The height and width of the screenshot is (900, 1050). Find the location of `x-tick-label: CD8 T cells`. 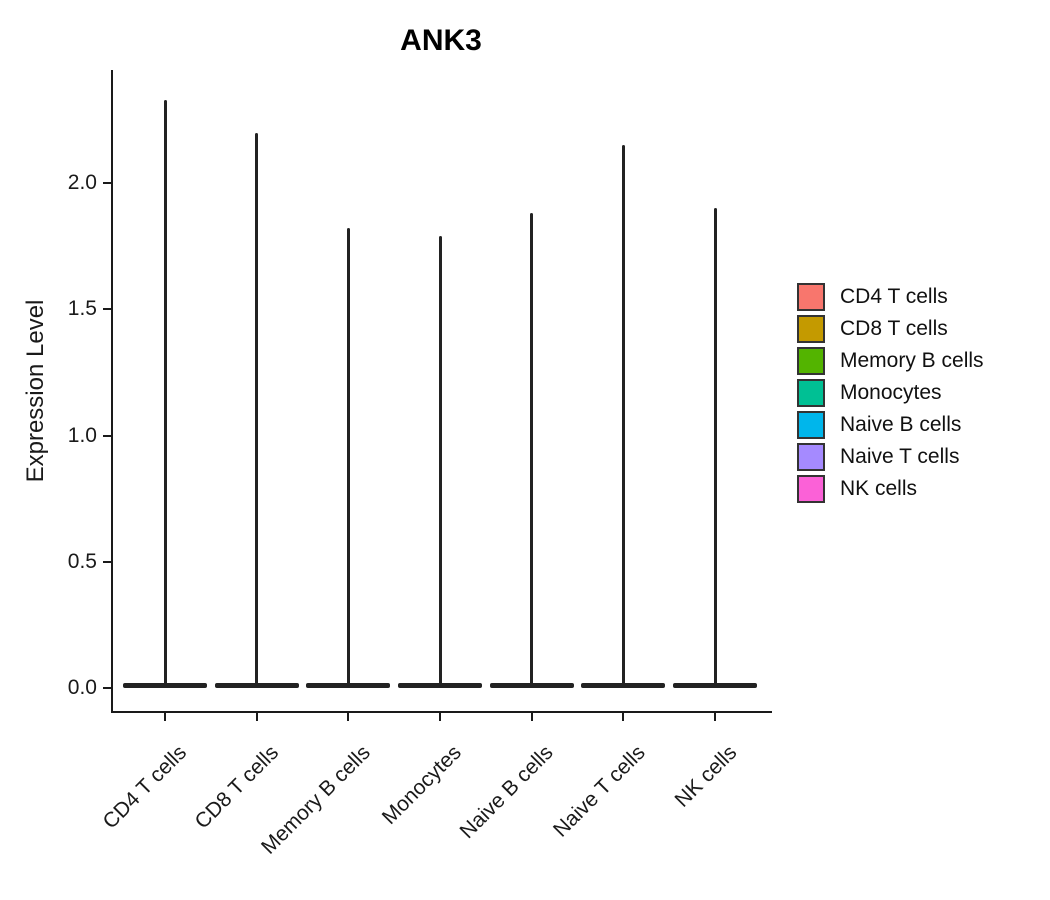

x-tick-label: CD8 T cells is located at coordinates (236, 787).